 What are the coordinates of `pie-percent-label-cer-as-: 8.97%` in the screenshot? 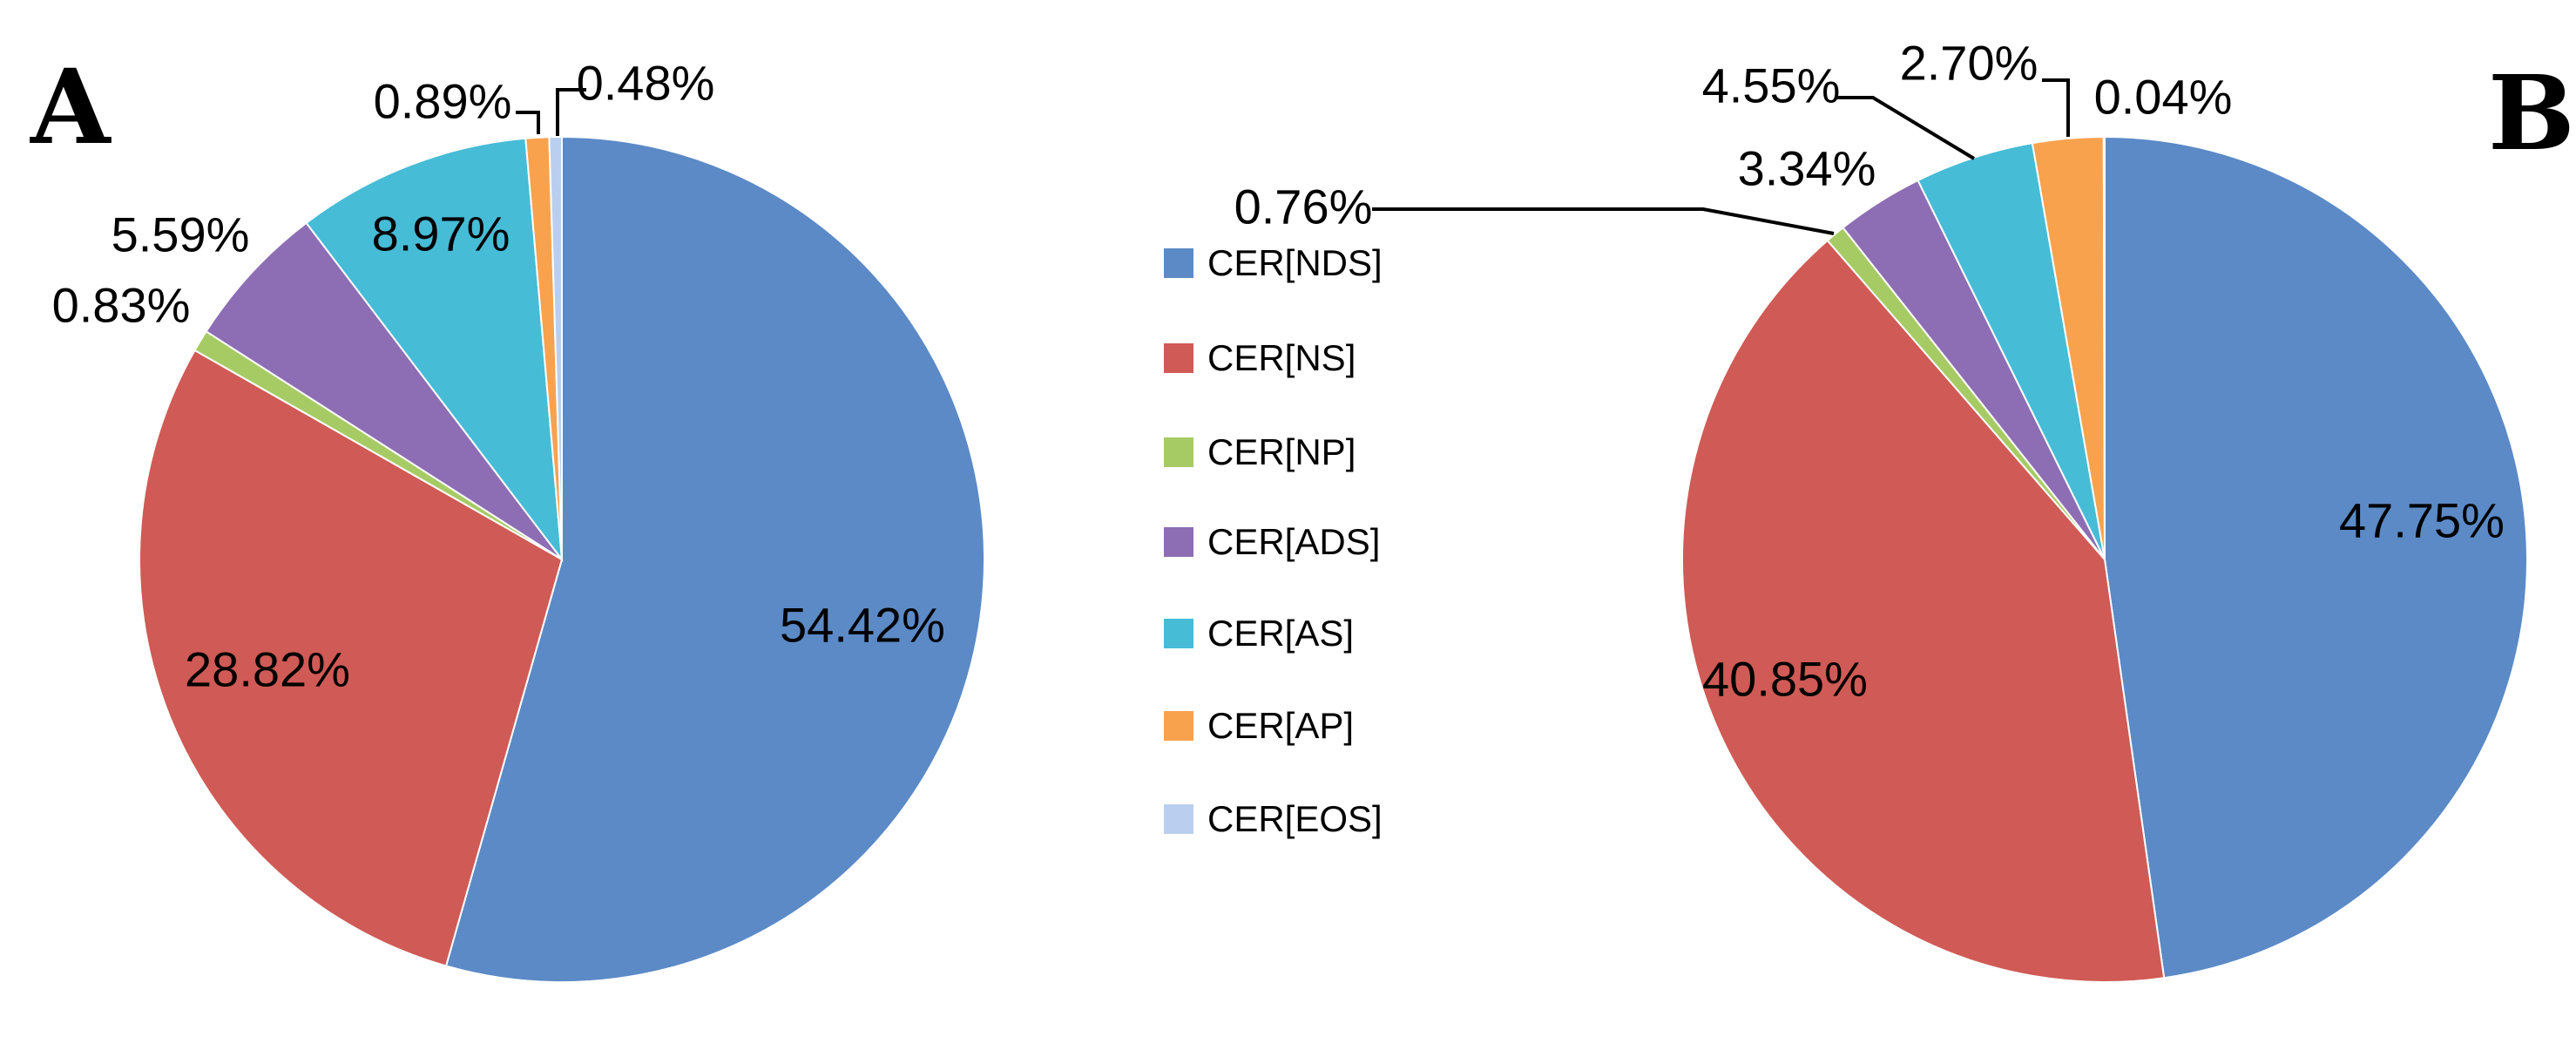 It's located at (441, 234).